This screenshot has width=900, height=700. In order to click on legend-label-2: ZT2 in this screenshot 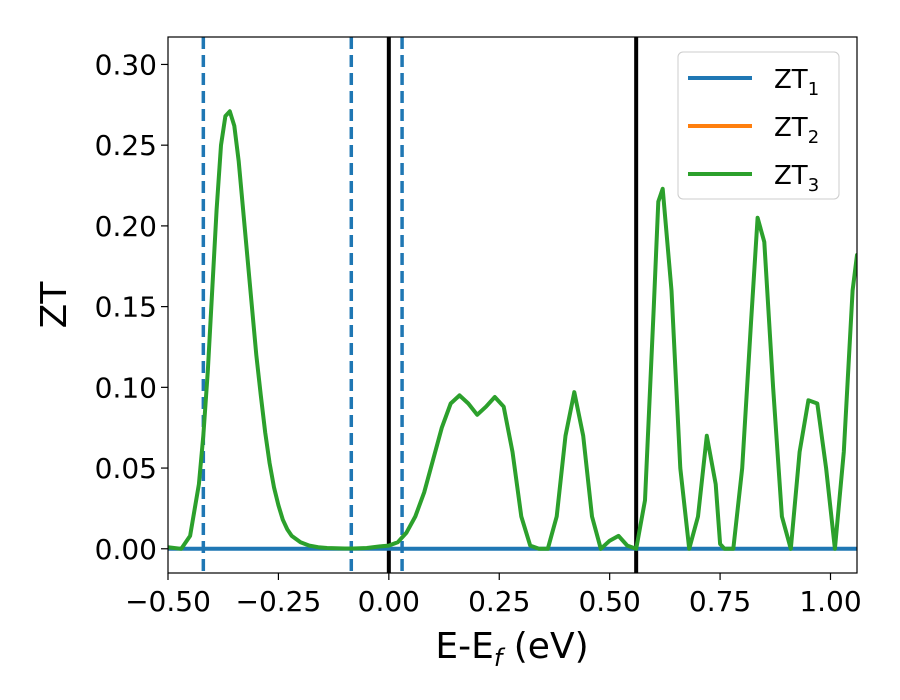, I will do `click(796, 130)`.